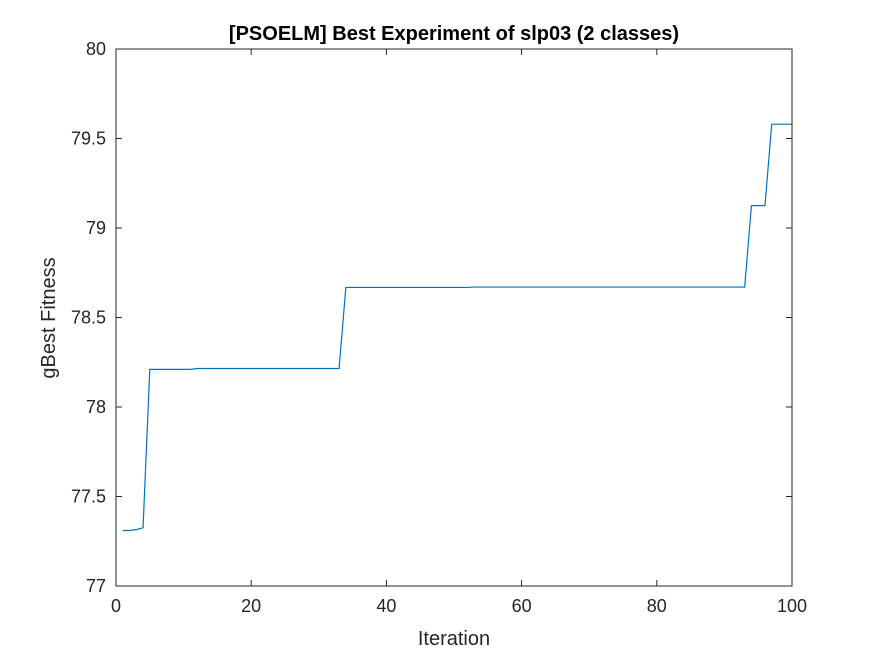 Image resolution: width=875 pixels, height=656 pixels. What do you see at coordinates (96, 407) in the screenshot?
I see `y-tick-label-2: 78` at bounding box center [96, 407].